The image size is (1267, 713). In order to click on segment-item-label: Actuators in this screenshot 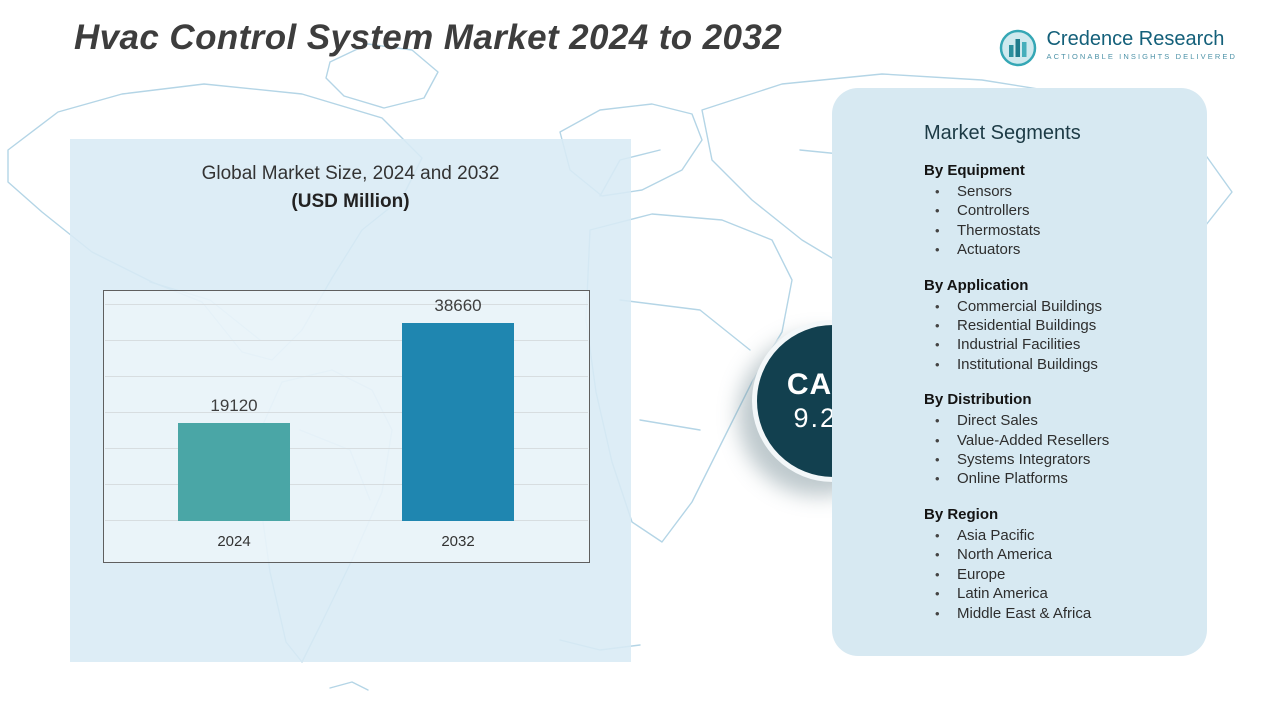, I will do `click(989, 250)`.